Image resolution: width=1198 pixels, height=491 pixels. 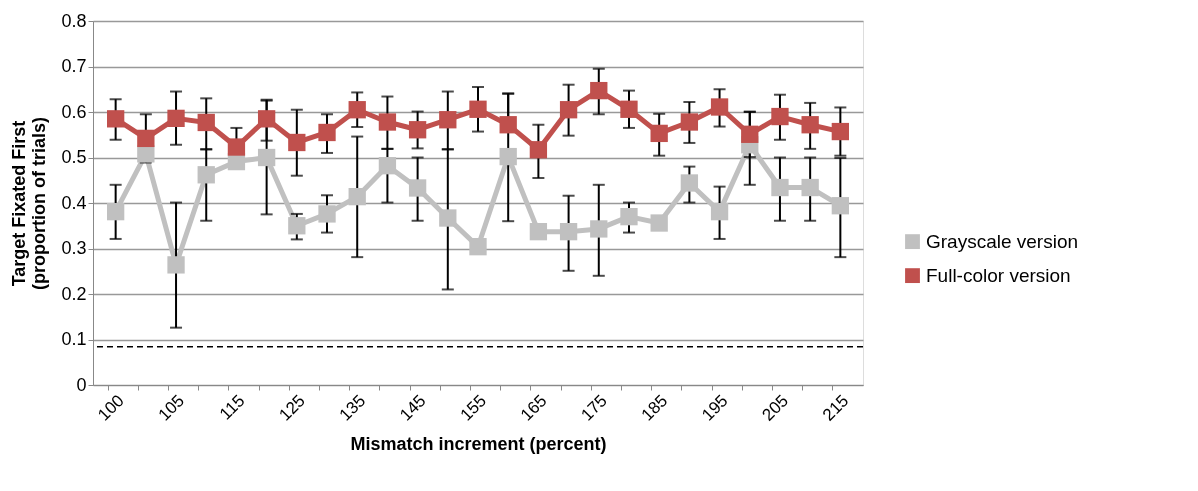 What do you see at coordinates (74, 339) in the screenshot?
I see `y-tick-label: 0.1` at bounding box center [74, 339].